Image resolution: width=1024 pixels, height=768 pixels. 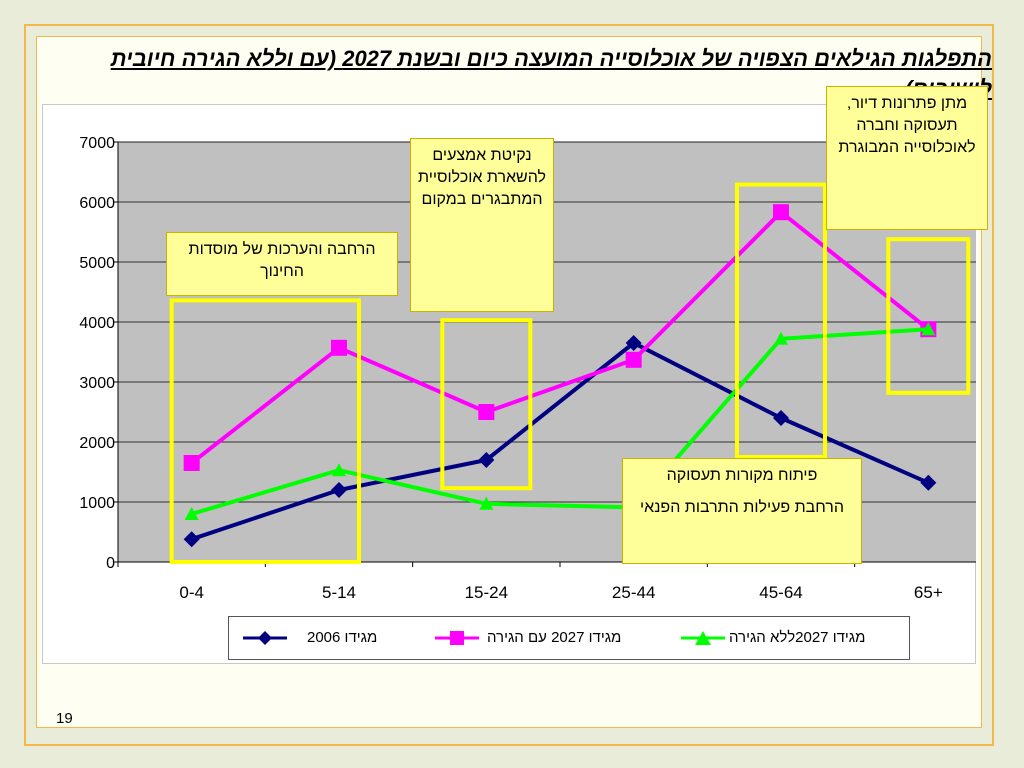 What do you see at coordinates (110, 563) in the screenshot?
I see `y-tick-label: 0` at bounding box center [110, 563].